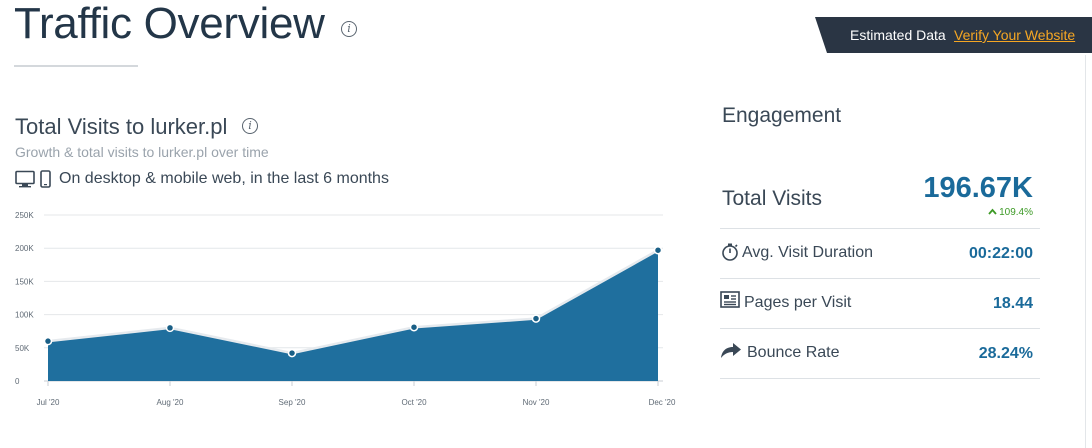 This screenshot has width=1092, height=448. Describe the element at coordinates (170, 402) in the screenshot. I see `x-tick-label: Aug '20` at that location.